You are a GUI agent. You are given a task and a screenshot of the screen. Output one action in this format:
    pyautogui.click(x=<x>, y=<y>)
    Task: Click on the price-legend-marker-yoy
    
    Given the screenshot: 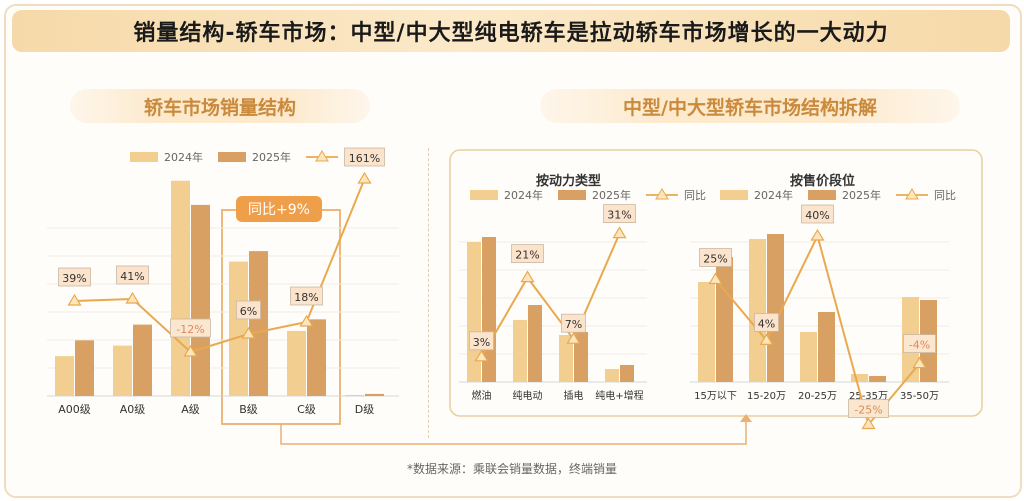 What is the action you would take?
    pyautogui.click(x=912, y=194)
    